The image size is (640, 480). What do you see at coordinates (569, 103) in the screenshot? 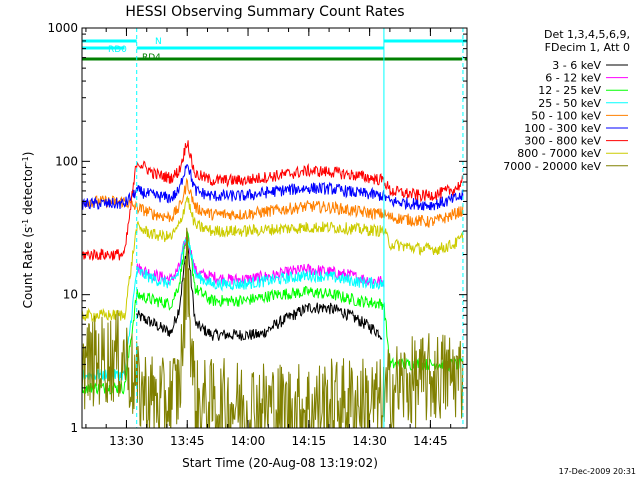
I see `legend-entry-label-3: 25 - 50 keV` at bounding box center [569, 103].